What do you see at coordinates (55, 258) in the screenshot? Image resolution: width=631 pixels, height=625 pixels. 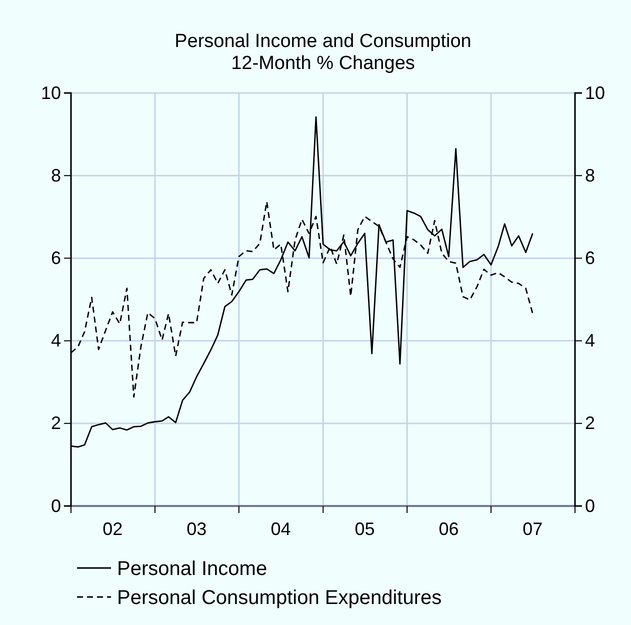 I see `y-tick-label: 6` at bounding box center [55, 258].